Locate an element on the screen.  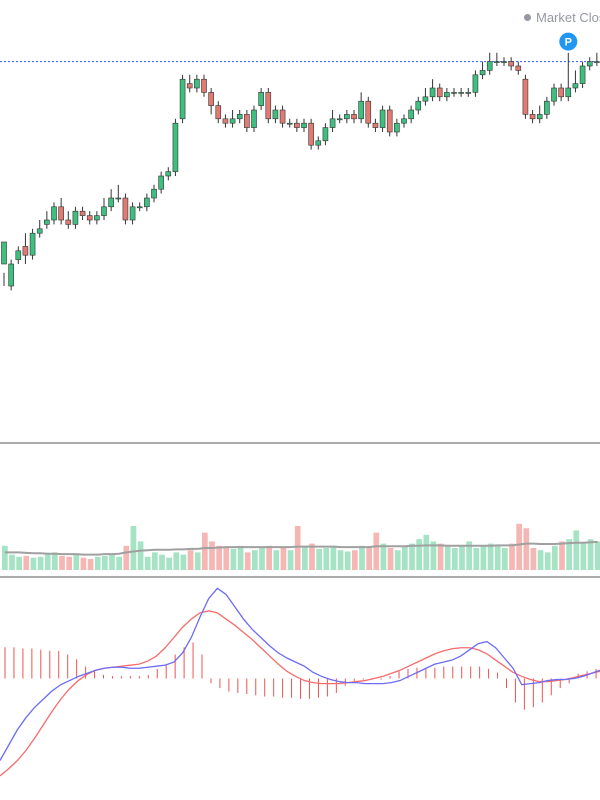
marker-p-label: P is located at coordinates (568, 43).